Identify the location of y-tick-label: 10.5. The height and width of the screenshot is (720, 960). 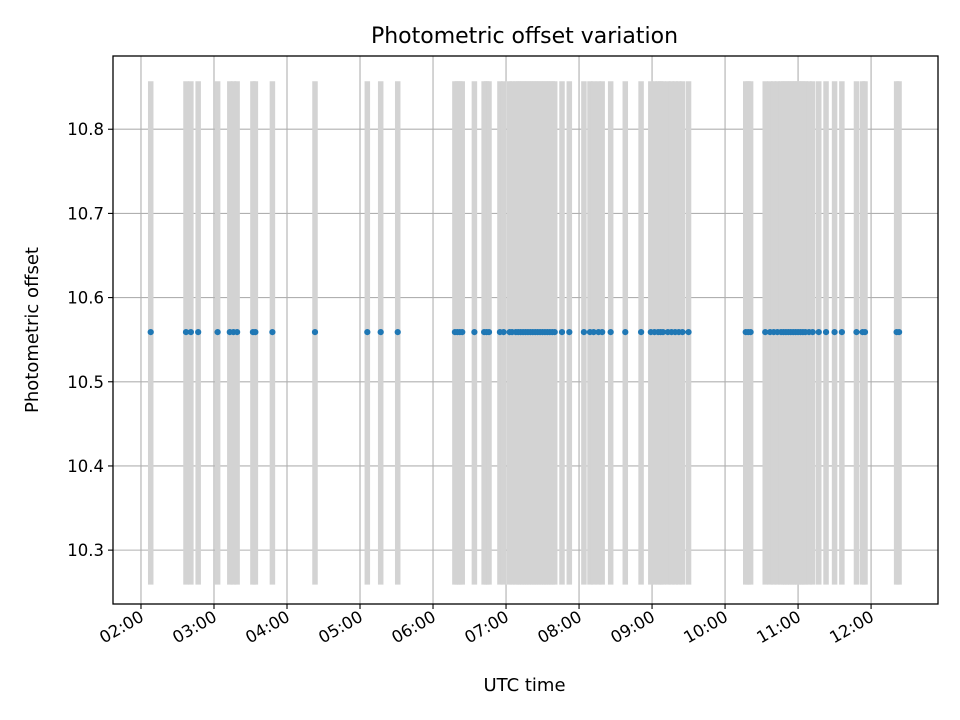
(85, 382).